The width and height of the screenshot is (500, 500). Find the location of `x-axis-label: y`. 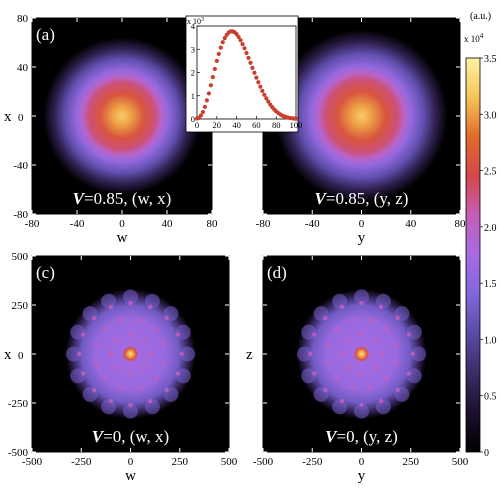

x-axis-label: y is located at coordinates (362, 476).